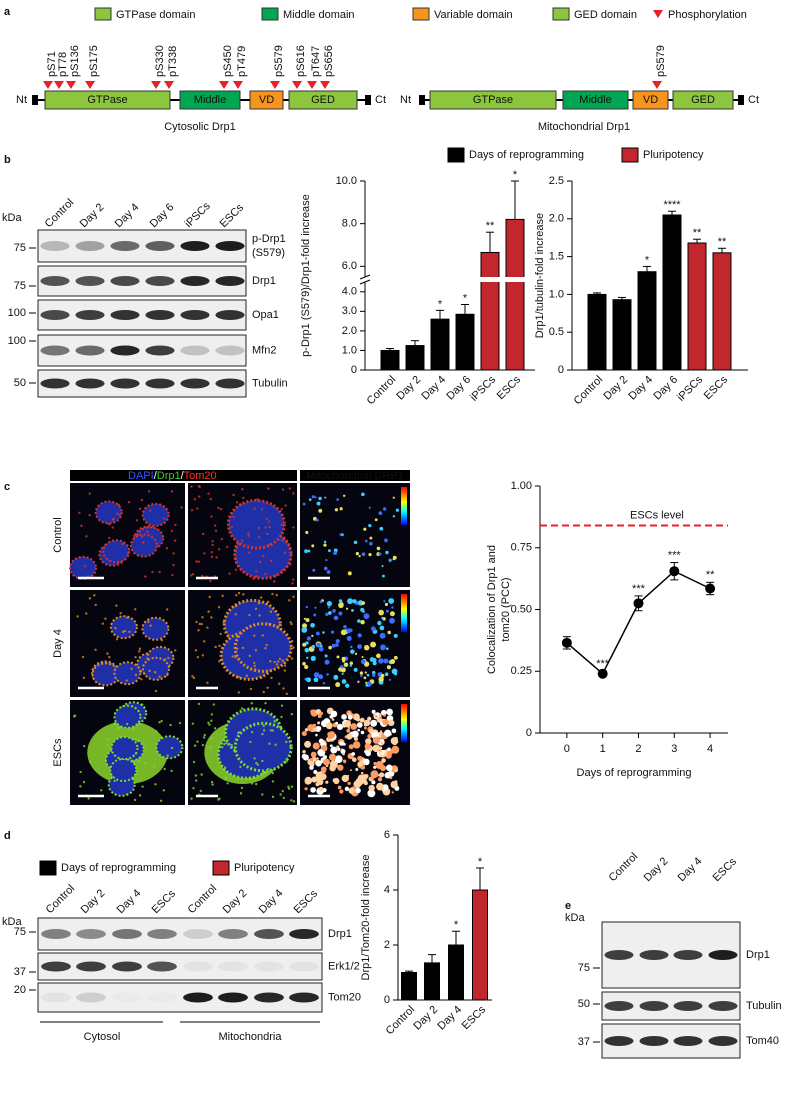 This screenshot has width=788, height=1100. I want to click on lane-label: ESCs, so click(725, 869).